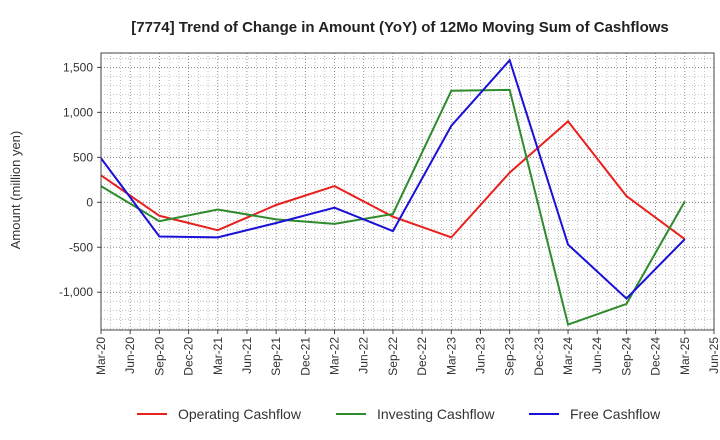  I want to click on x-tick-label: Mar-24, so click(568, 356).